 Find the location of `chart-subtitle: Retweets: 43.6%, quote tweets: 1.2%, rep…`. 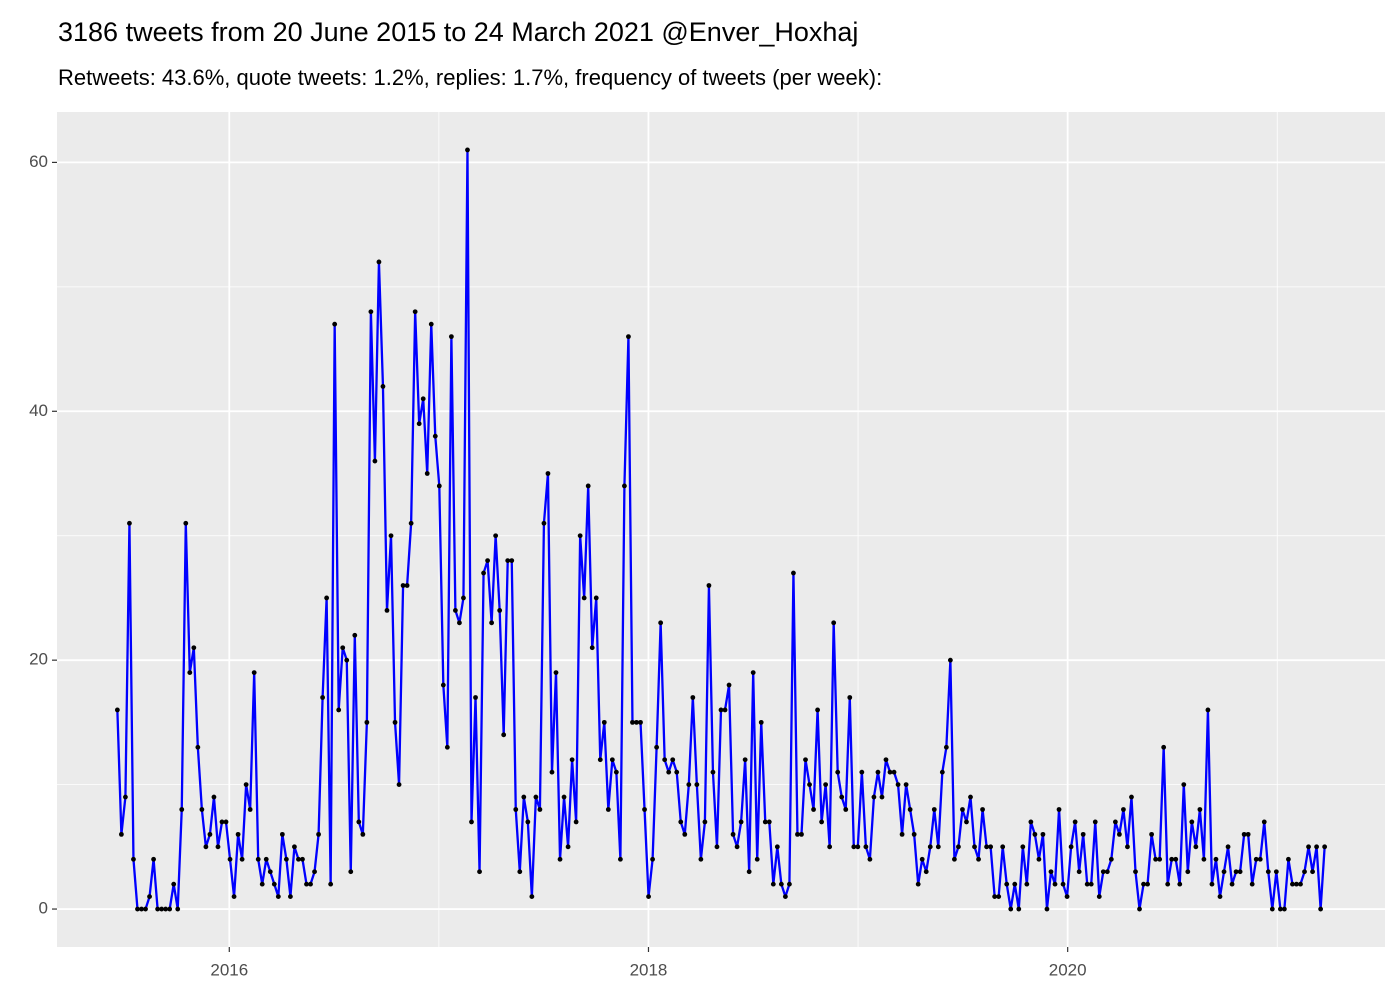

chart-subtitle: Retweets: 43.6%, quote tweets: 1.2%, rep… is located at coordinates (470, 77).